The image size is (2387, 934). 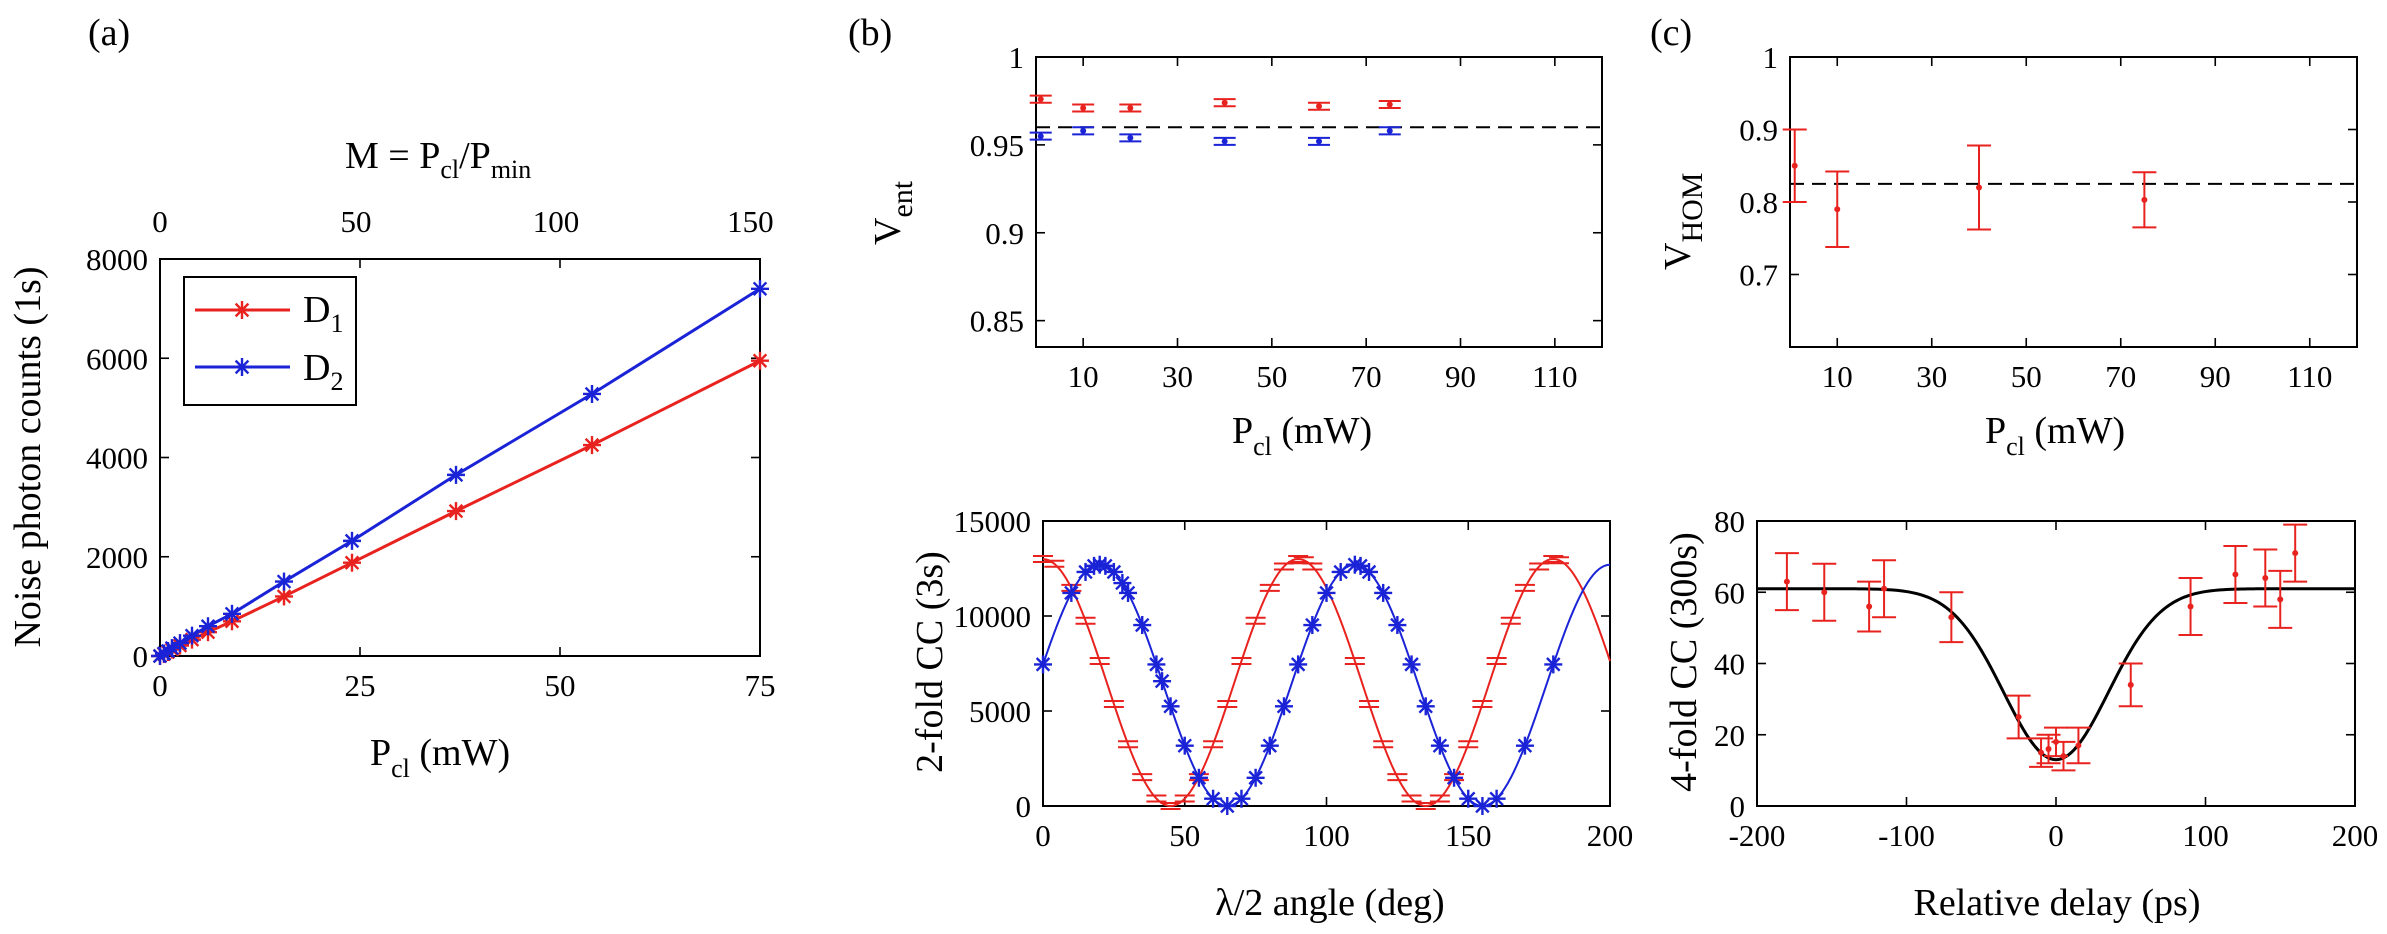 What do you see at coordinates (1610, 835) in the screenshot?
I see `x-tick-label: 200` at bounding box center [1610, 835].